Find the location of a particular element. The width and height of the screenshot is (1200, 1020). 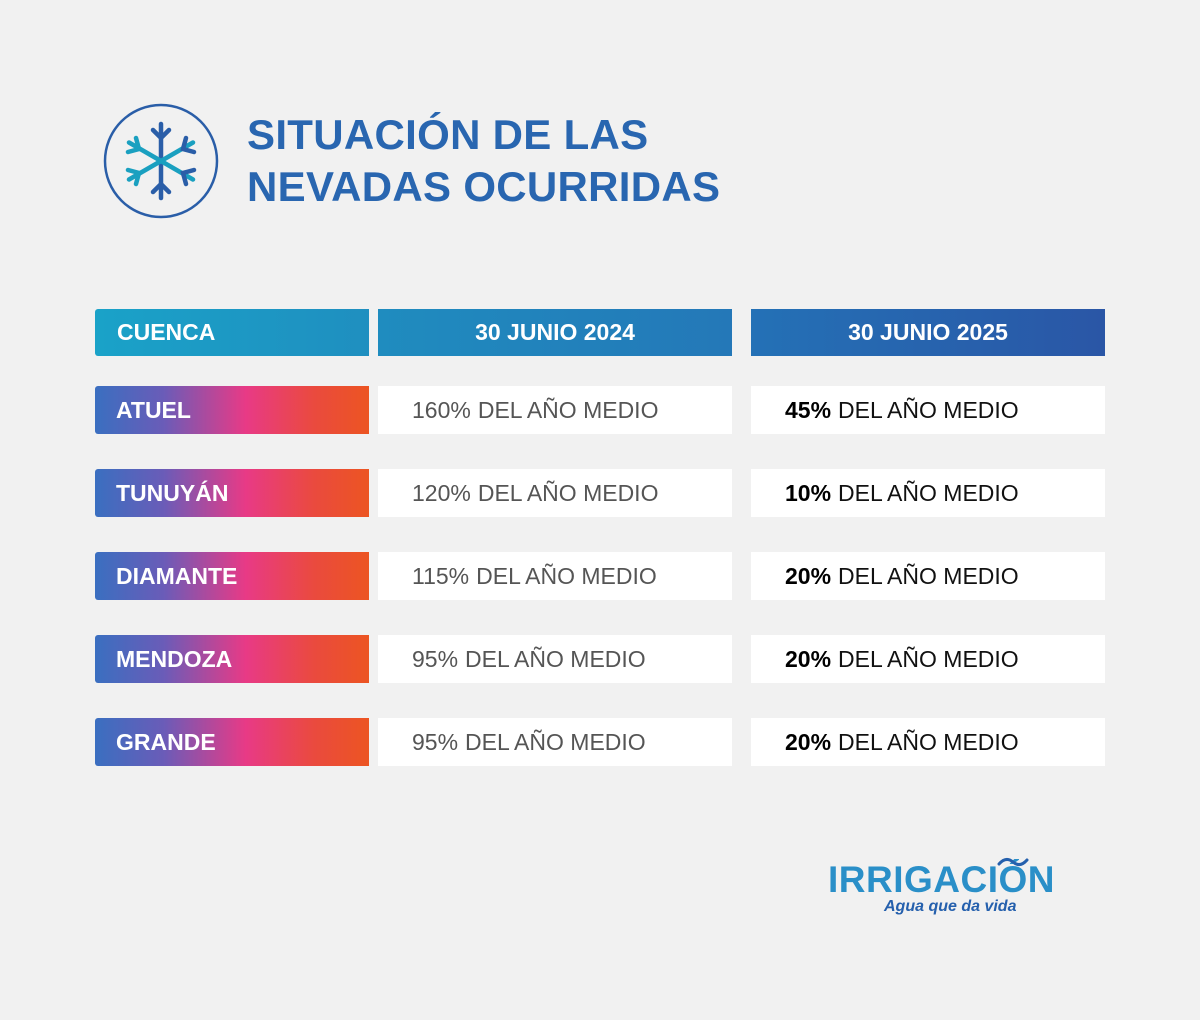

cuenca-name: ATUEL is located at coordinates (232, 410).